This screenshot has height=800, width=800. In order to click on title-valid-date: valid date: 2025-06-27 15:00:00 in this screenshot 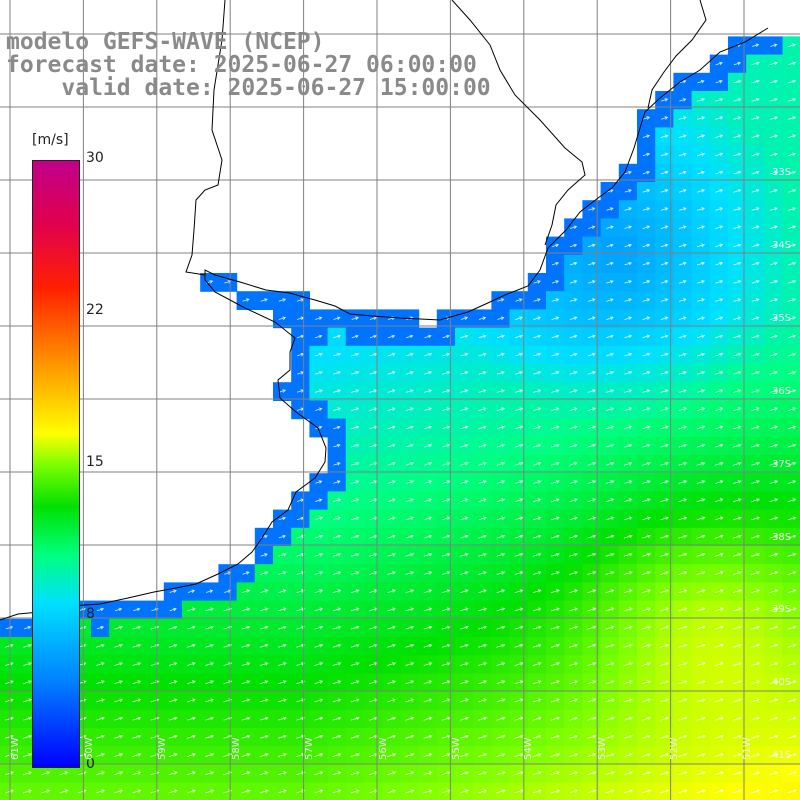, I will do `click(248, 88)`.